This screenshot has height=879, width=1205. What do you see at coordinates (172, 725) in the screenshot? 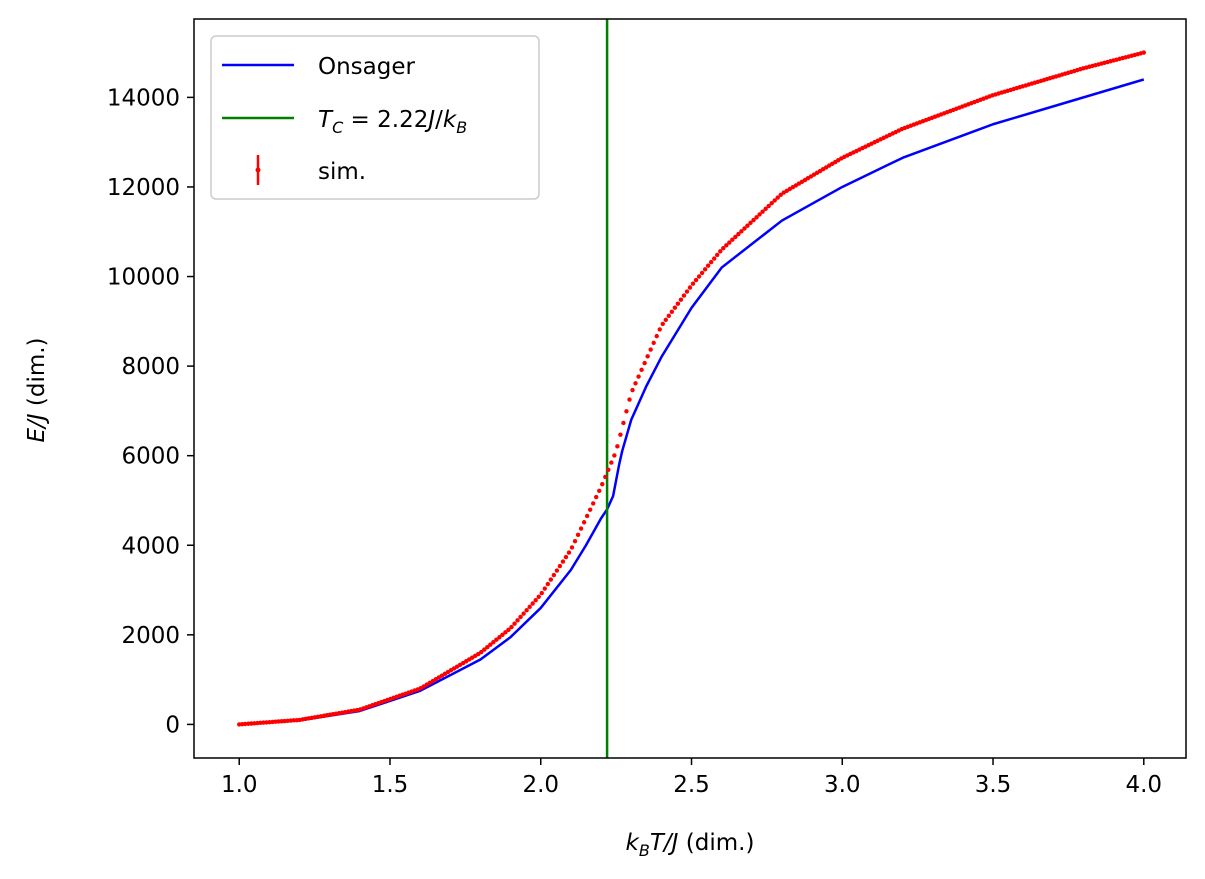
I see `y-tick-label: 0` at bounding box center [172, 725].